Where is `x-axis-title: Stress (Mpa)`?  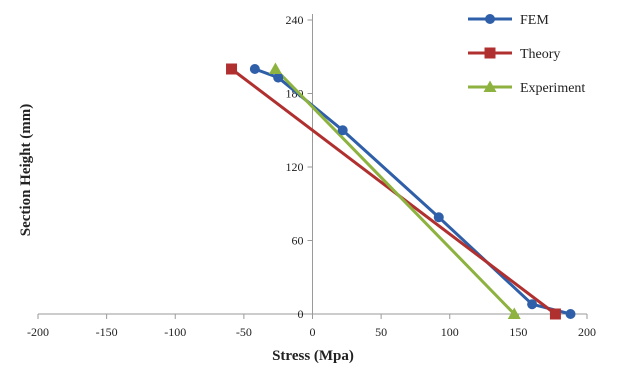
x-axis-title: Stress (Mpa) is located at coordinates (313, 356).